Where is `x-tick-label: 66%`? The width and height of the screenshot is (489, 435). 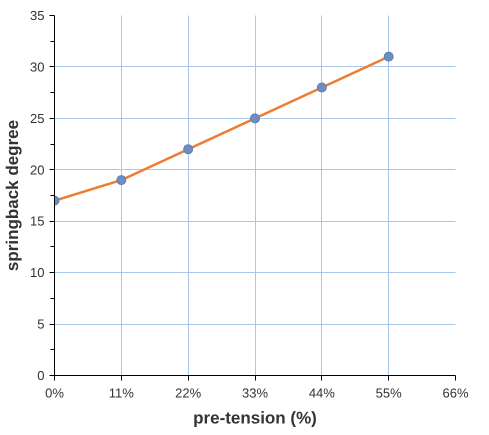 x-tick-label: 66% is located at coordinates (455, 393).